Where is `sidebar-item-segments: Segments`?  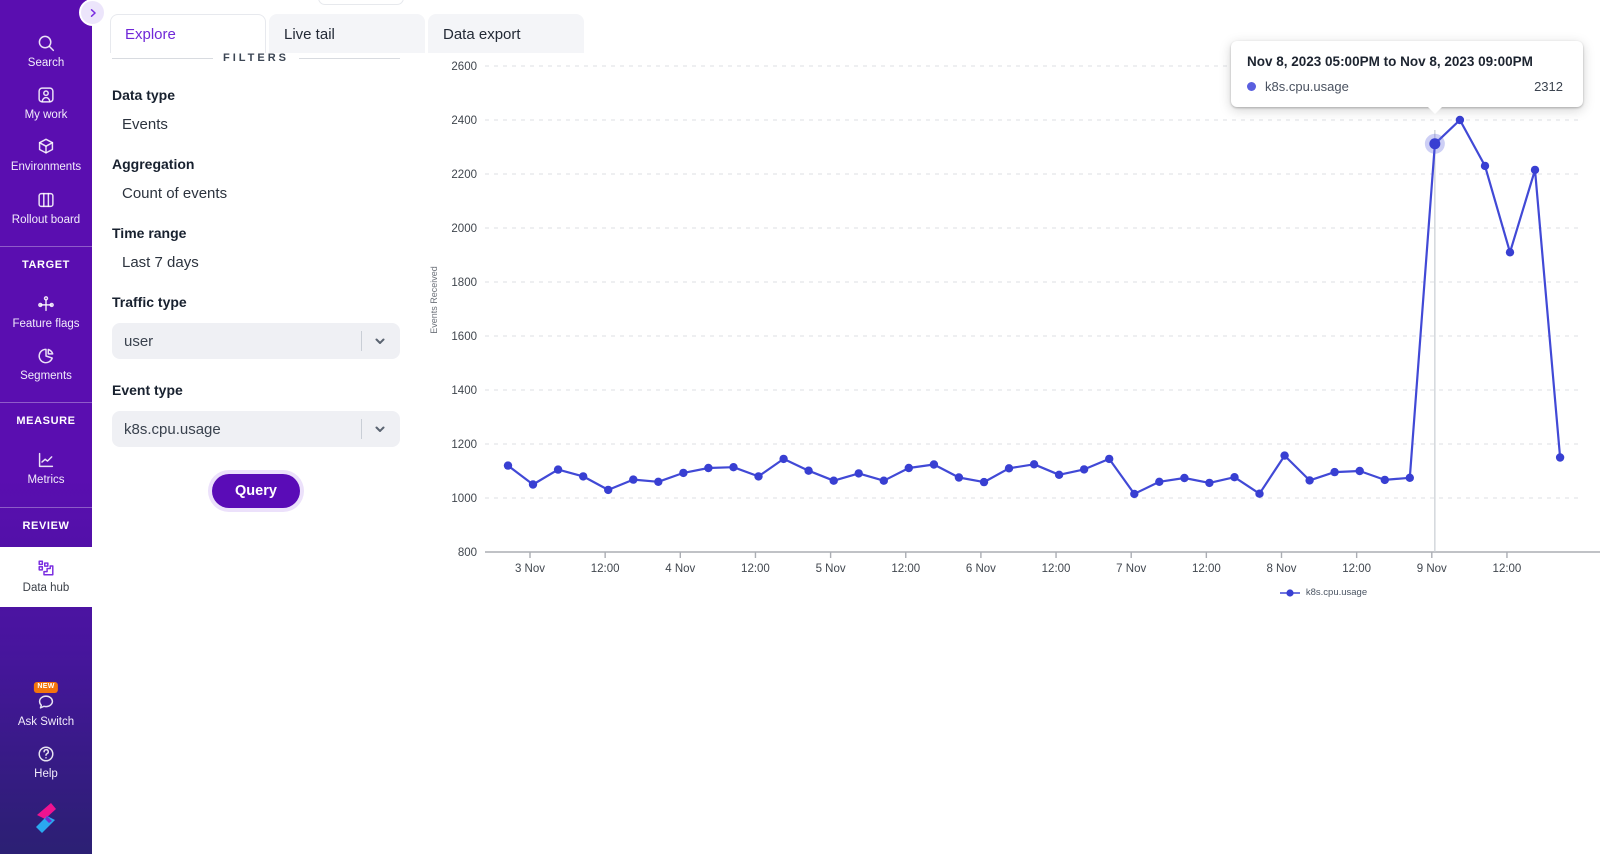 sidebar-item-segments: Segments is located at coordinates (46, 364).